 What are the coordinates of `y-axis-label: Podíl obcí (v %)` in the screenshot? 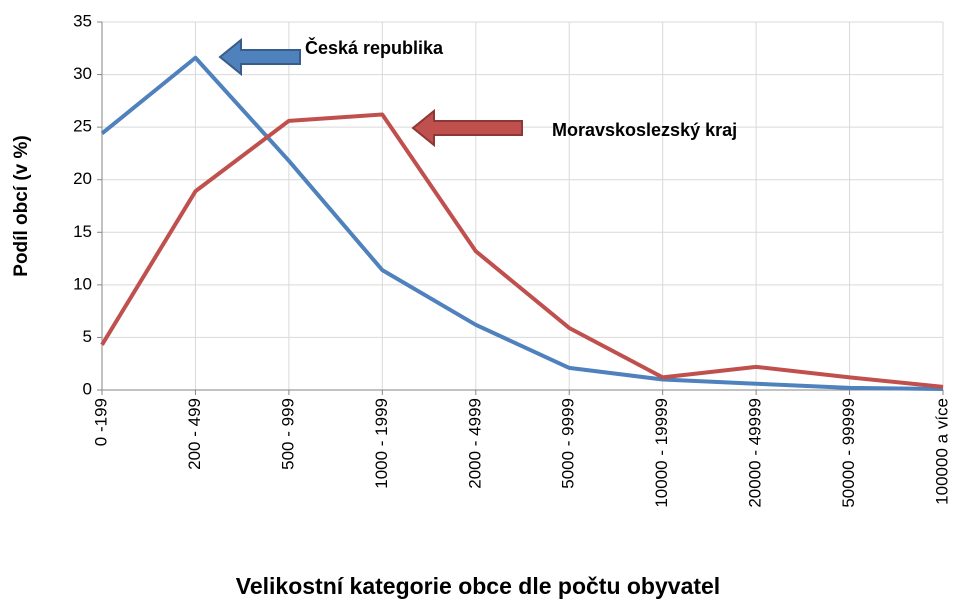 It's located at (21, 205).